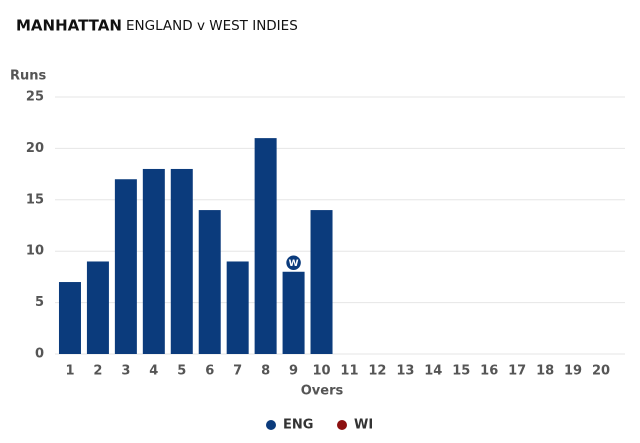 Image resolution: width=640 pixels, height=443 pixels. What do you see at coordinates (209, 371) in the screenshot?
I see `x-tick-label: 6` at bounding box center [209, 371].